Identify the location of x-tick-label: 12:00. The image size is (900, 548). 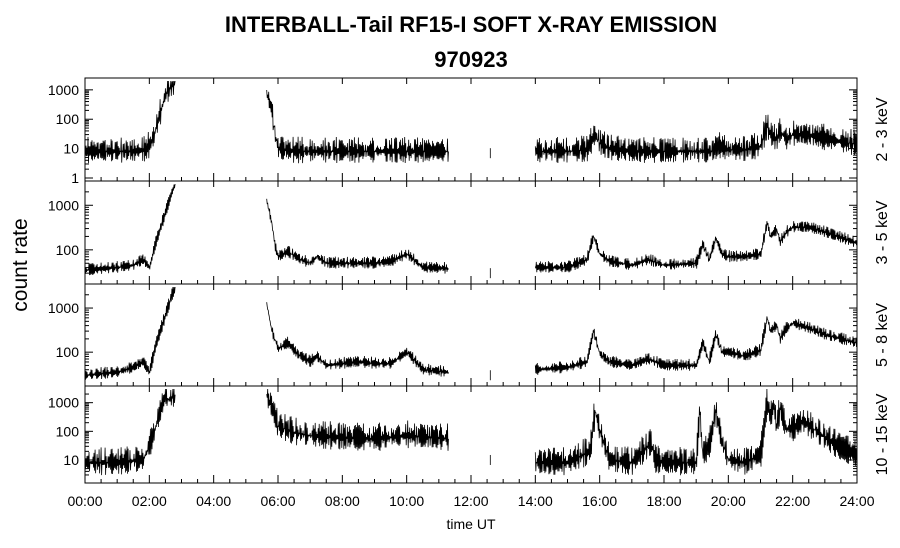
(470, 501).